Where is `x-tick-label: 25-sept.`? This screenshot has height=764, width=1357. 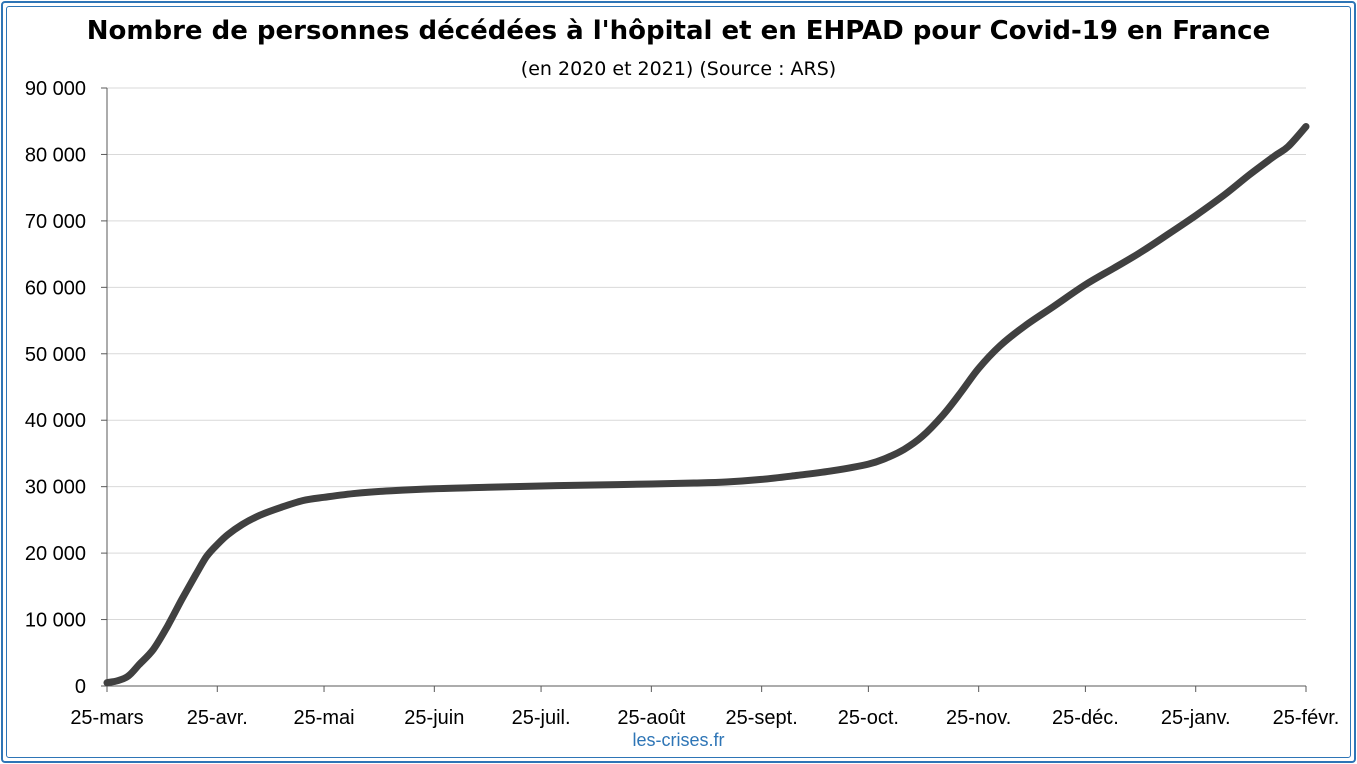 x-tick-label: 25-sept. is located at coordinates (762, 718).